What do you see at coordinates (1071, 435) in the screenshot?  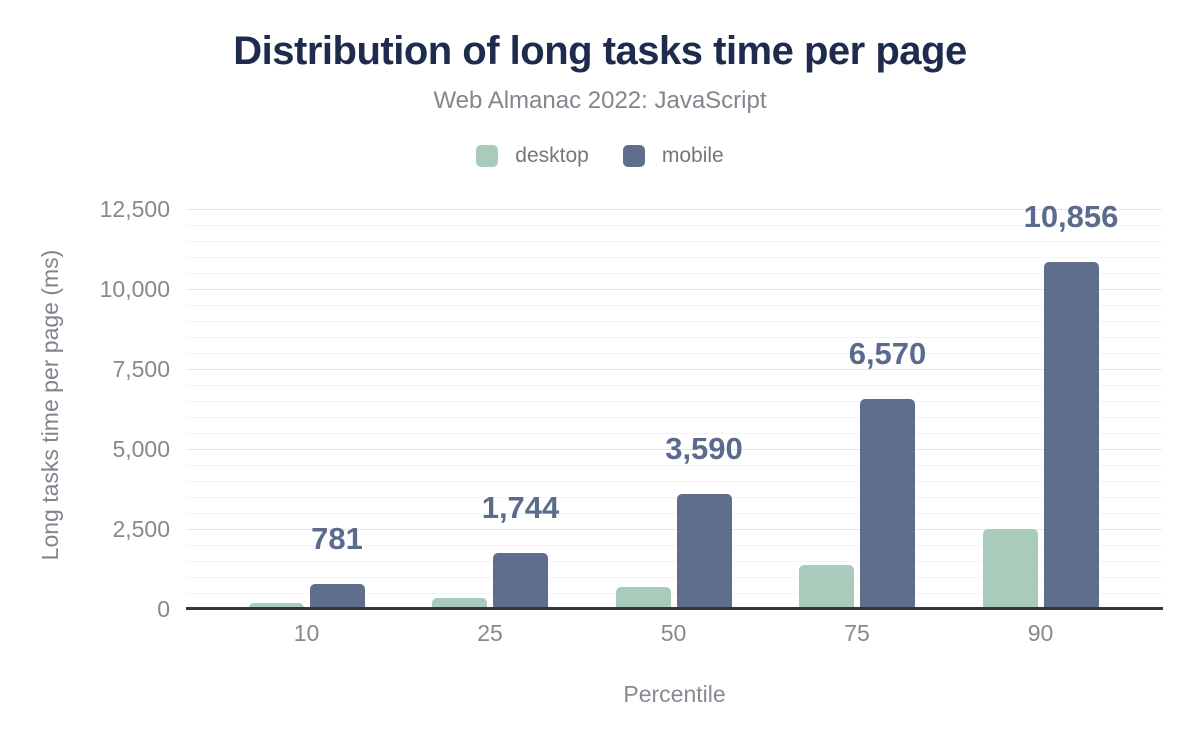 I see `bar-mobile-p90` at bounding box center [1071, 435].